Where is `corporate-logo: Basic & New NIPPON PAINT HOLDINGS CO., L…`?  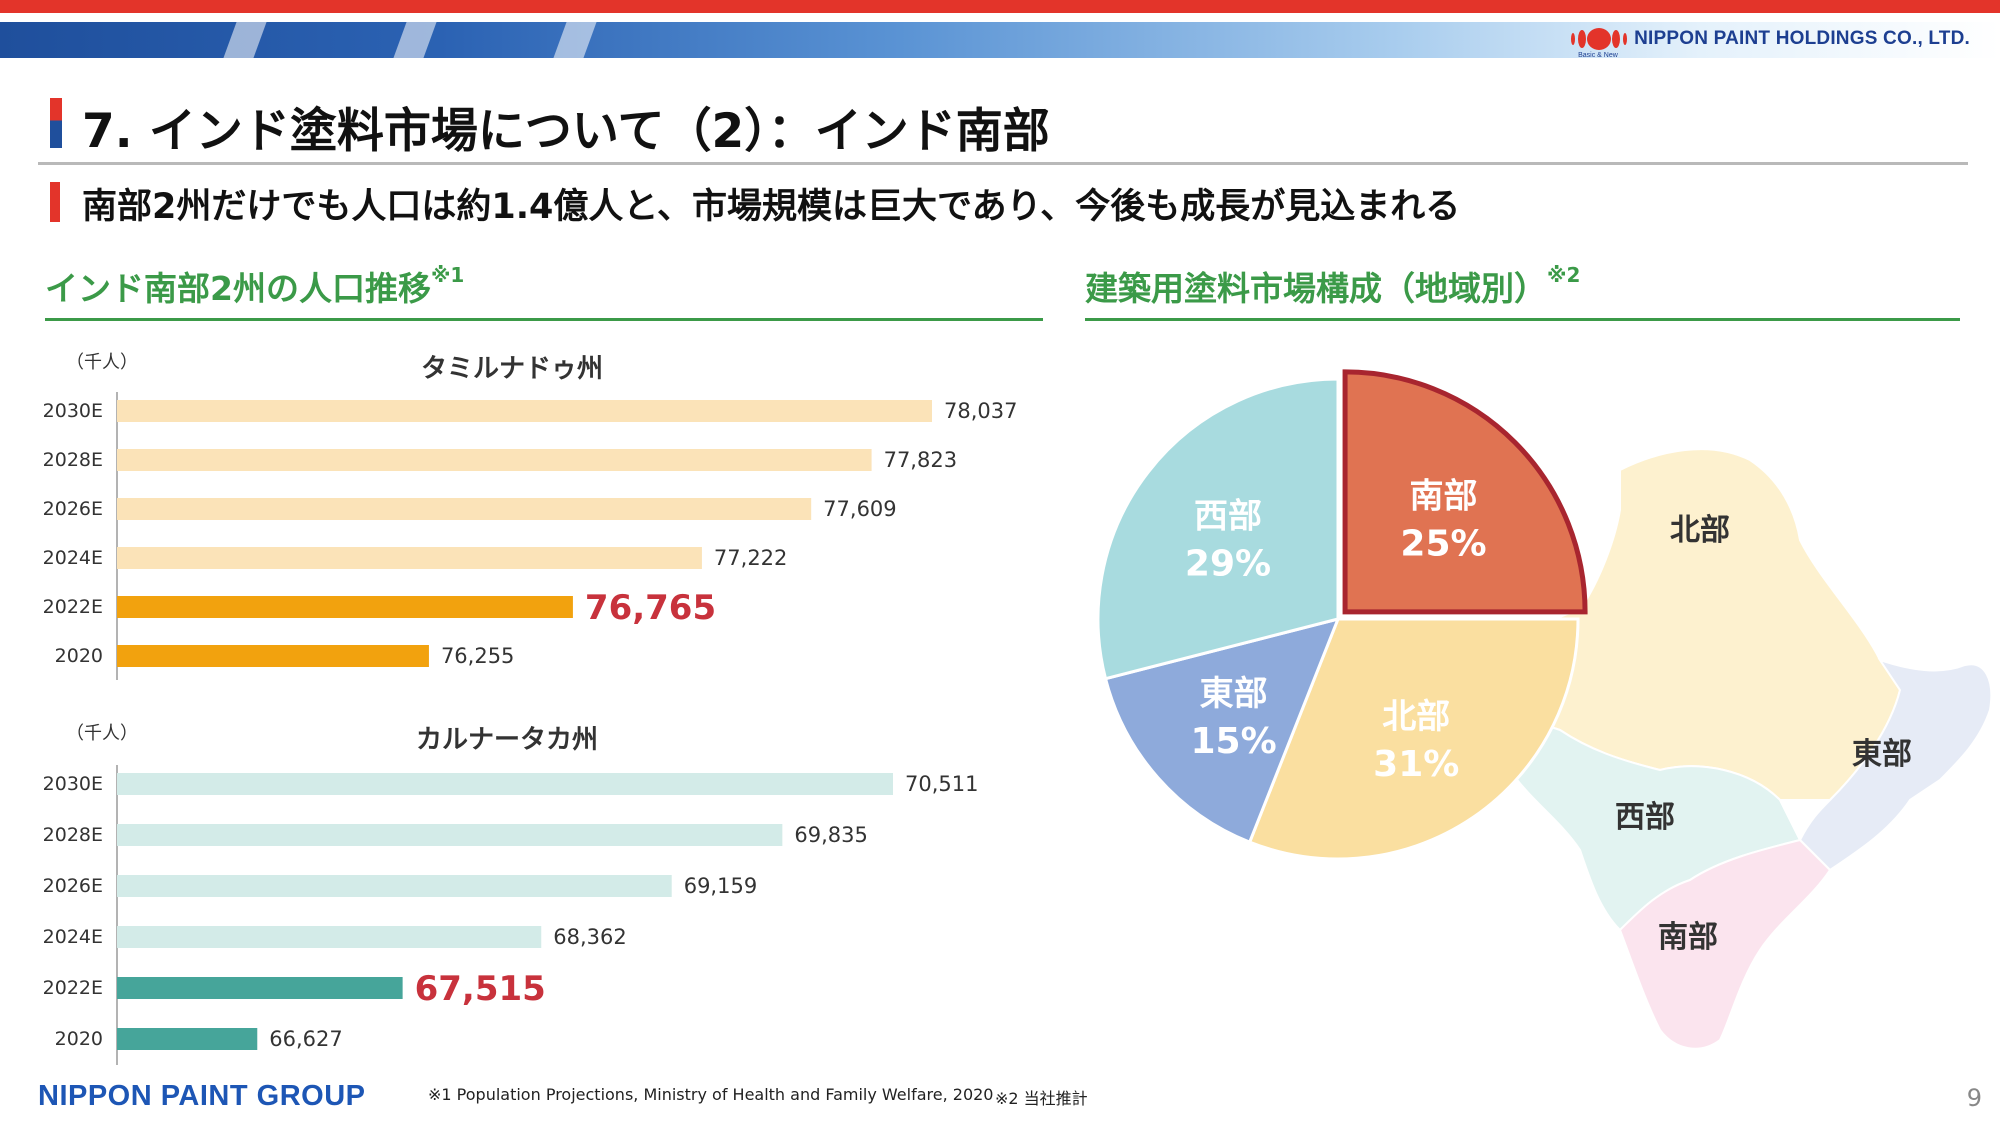 corporate-logo: Basic & New NIPPON PAINT HOLDINGS CO., L… is located at coordinates (1770, 42).